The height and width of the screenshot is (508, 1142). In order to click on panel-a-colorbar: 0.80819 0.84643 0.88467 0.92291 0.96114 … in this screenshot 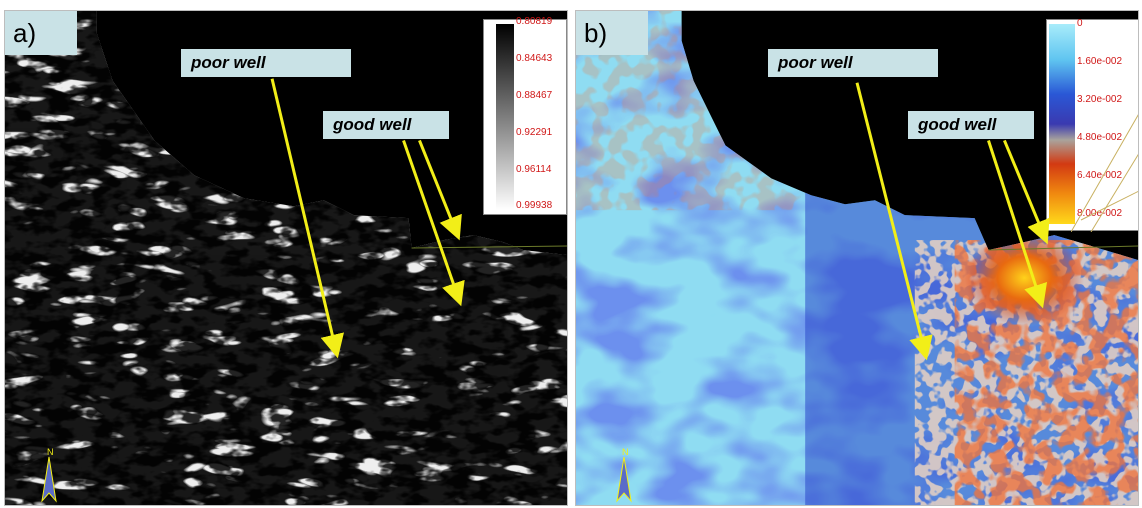, I will do `click(525, 115)`.